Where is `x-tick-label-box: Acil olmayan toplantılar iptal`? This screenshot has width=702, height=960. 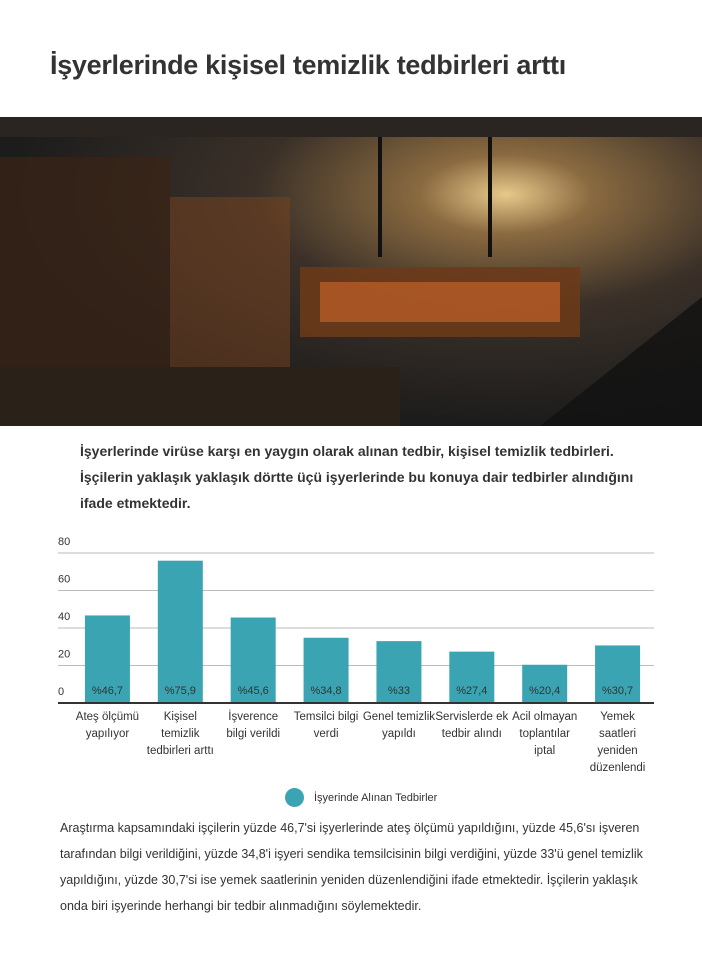 x-tick-label-box: Acil olmayan toplantılar iptal is located at coordinates (545, 734).